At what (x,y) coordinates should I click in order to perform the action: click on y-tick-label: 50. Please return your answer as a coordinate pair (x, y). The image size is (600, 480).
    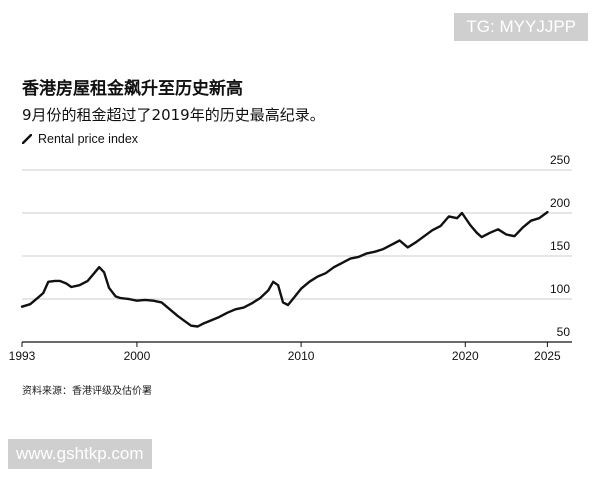
    Looking at the image, I should click on (564, 332).